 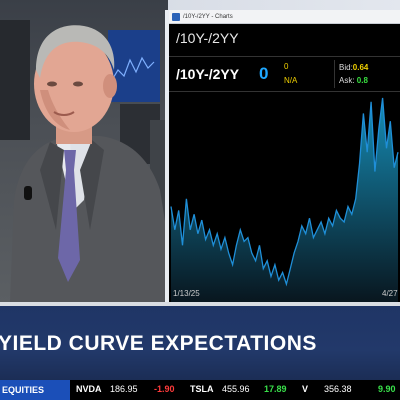 What do you see at coordinates (207, 38) in the screenshot?
I see `symbol-header: /10Y-/2YY` at bounding box center [207, 38].